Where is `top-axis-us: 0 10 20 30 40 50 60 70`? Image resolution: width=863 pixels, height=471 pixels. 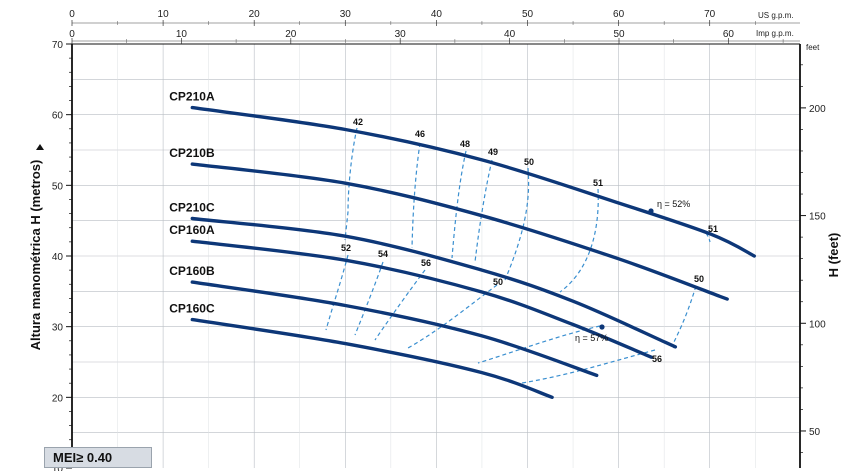
top-axis-us: 0 10 20 30 40 50 60 70 is located at coordinates (412, 17).